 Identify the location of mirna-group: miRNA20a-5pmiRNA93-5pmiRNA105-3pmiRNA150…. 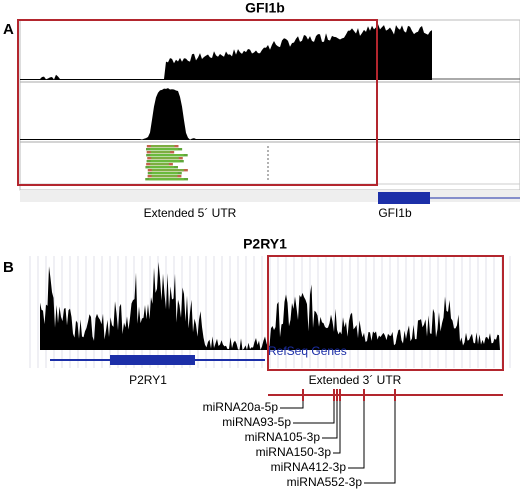
(299, 439).